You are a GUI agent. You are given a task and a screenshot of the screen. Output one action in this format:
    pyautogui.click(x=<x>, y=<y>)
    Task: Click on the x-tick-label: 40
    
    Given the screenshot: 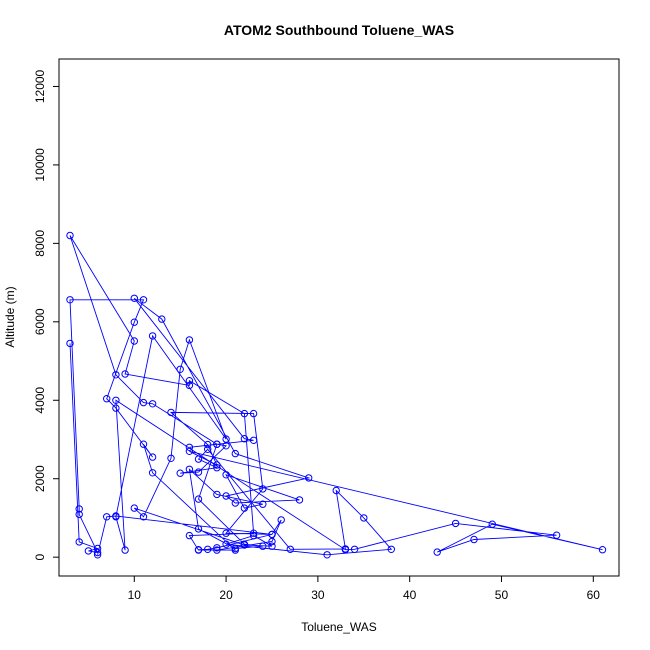 What is the action you would take?
    pyautogui.click(x=410, y=595)
    